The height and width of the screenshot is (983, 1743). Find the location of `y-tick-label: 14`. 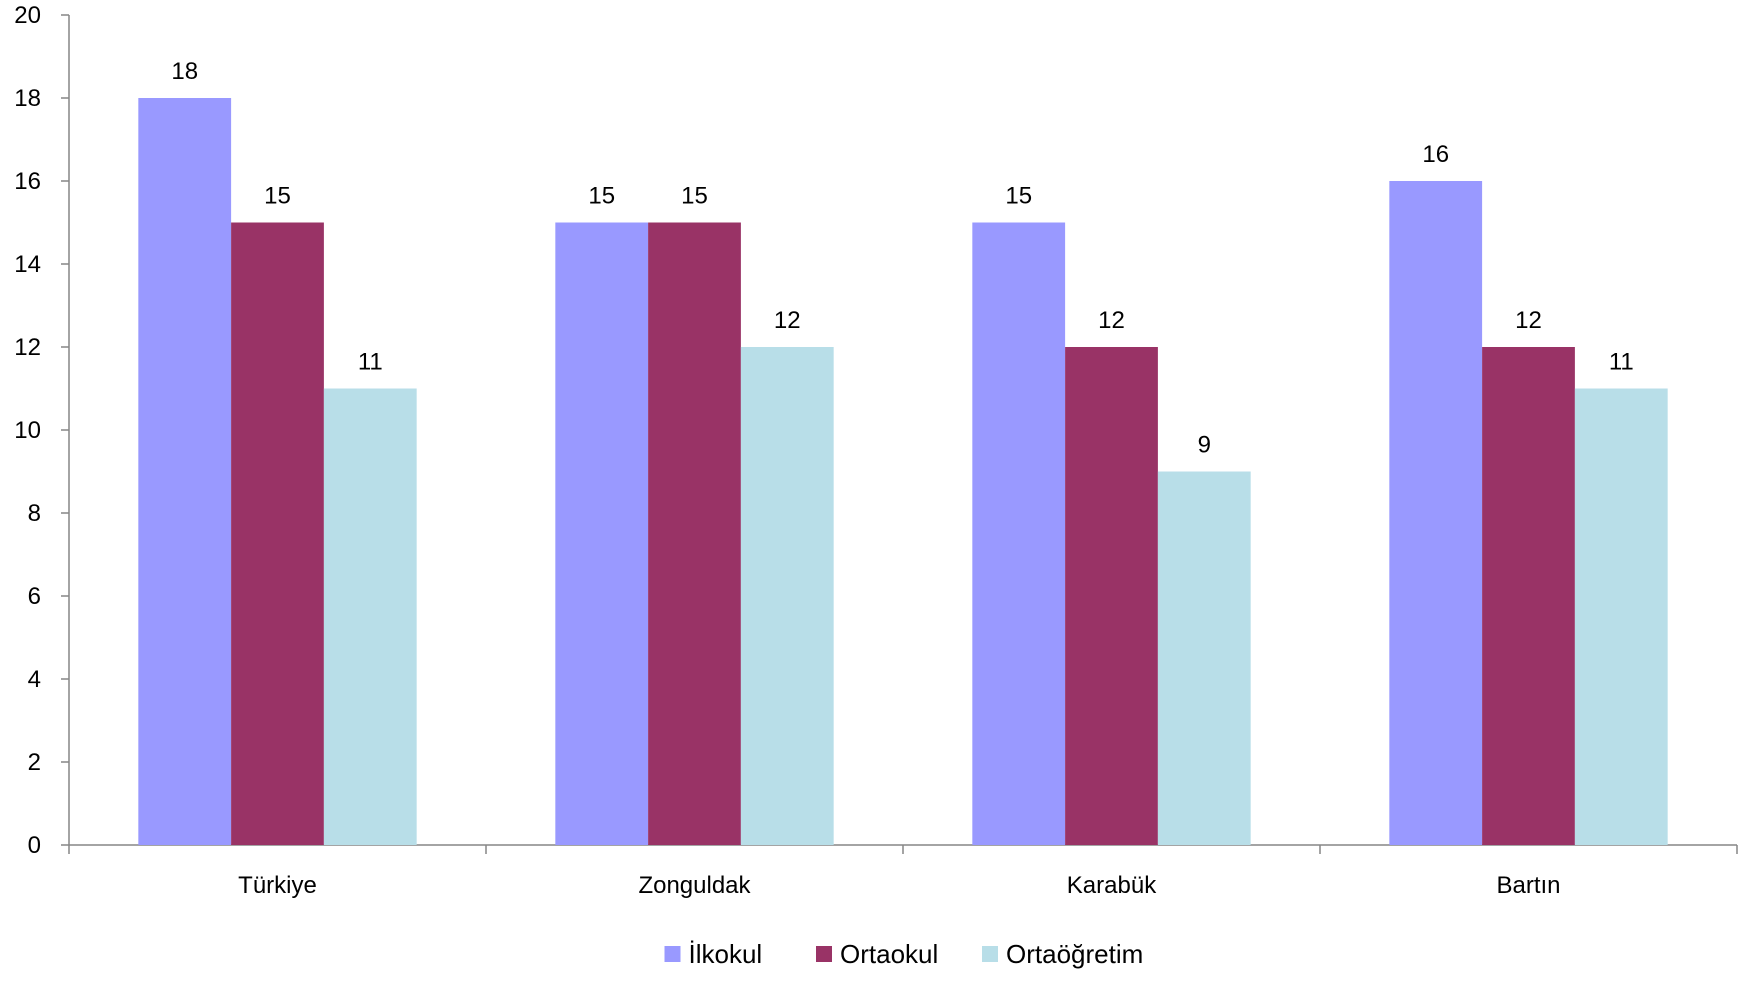

y-tick-label: 14 is located at coordinates (27, 264).